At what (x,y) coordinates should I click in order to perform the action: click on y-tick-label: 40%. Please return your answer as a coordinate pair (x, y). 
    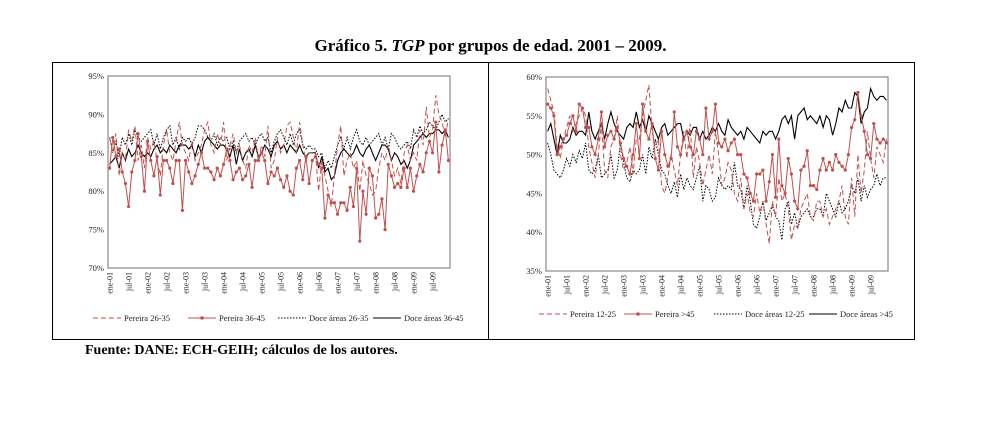
    Looking at the image, I should click on (534, 232).